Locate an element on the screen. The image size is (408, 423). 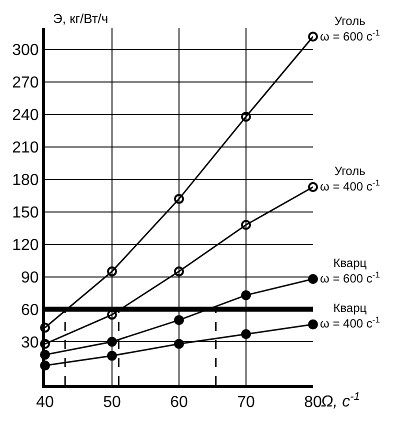
y-tick-label: 30 is located at coordinates (30, 343).